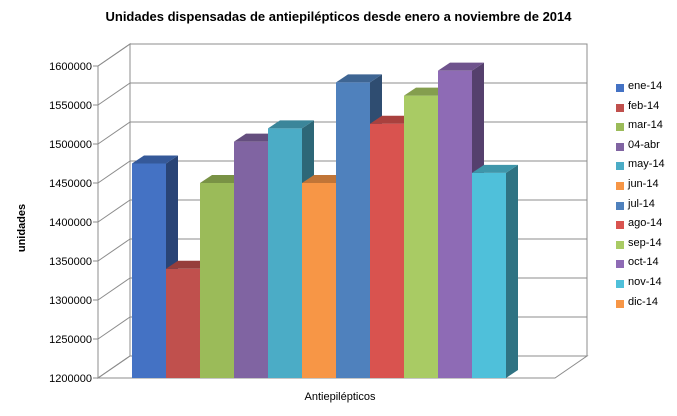 This screenshot has width=677, height=416. Describe the element at coordinates (641, 203) in the screenshot. I see `legend-label: jul-14` at that location.